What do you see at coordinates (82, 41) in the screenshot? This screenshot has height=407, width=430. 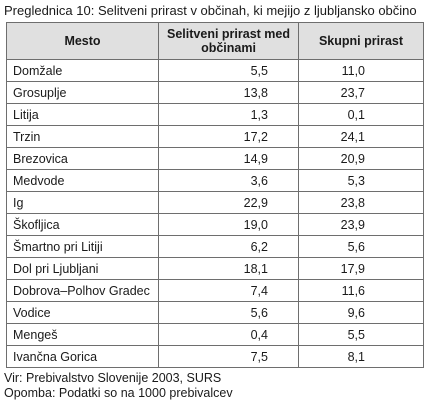 I see `header-mesto: Mesto` at bounding box center [82, 41].